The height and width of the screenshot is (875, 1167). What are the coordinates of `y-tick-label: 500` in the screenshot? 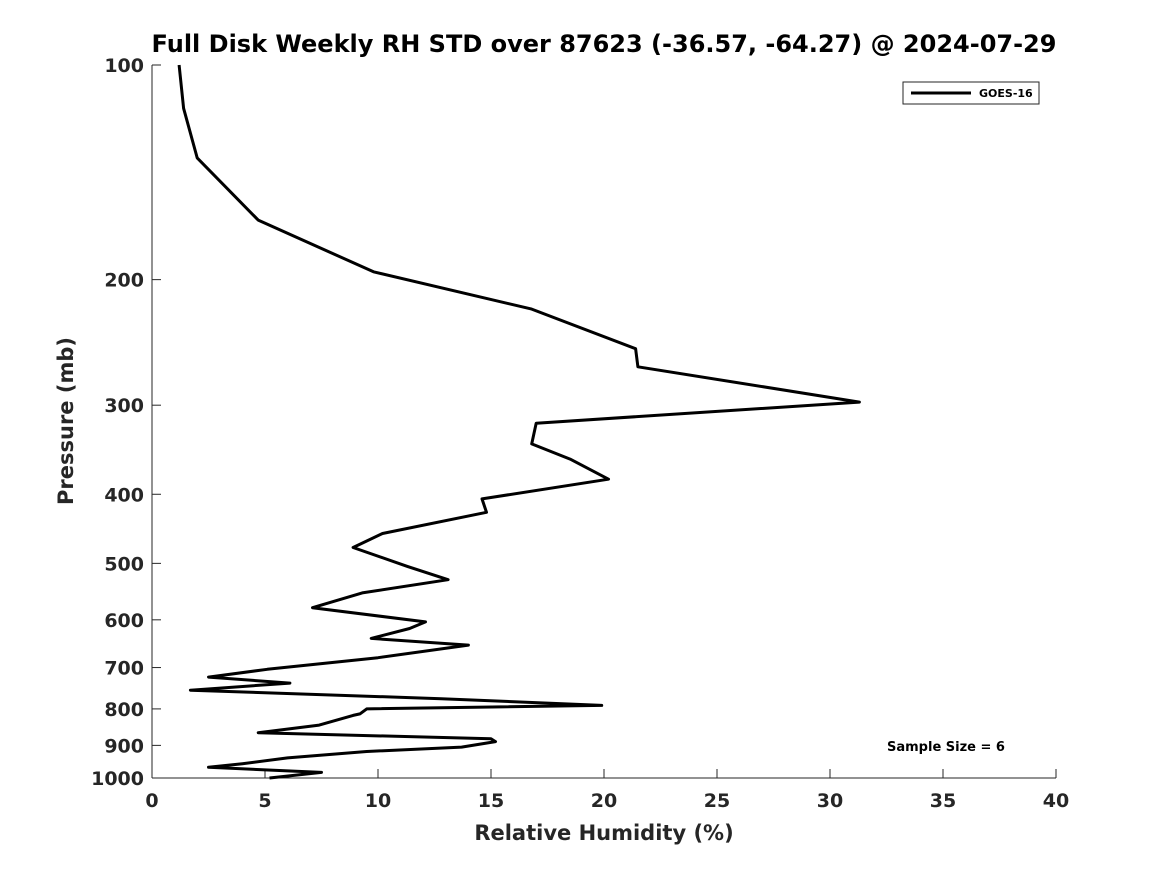 It's located at (124, 564).